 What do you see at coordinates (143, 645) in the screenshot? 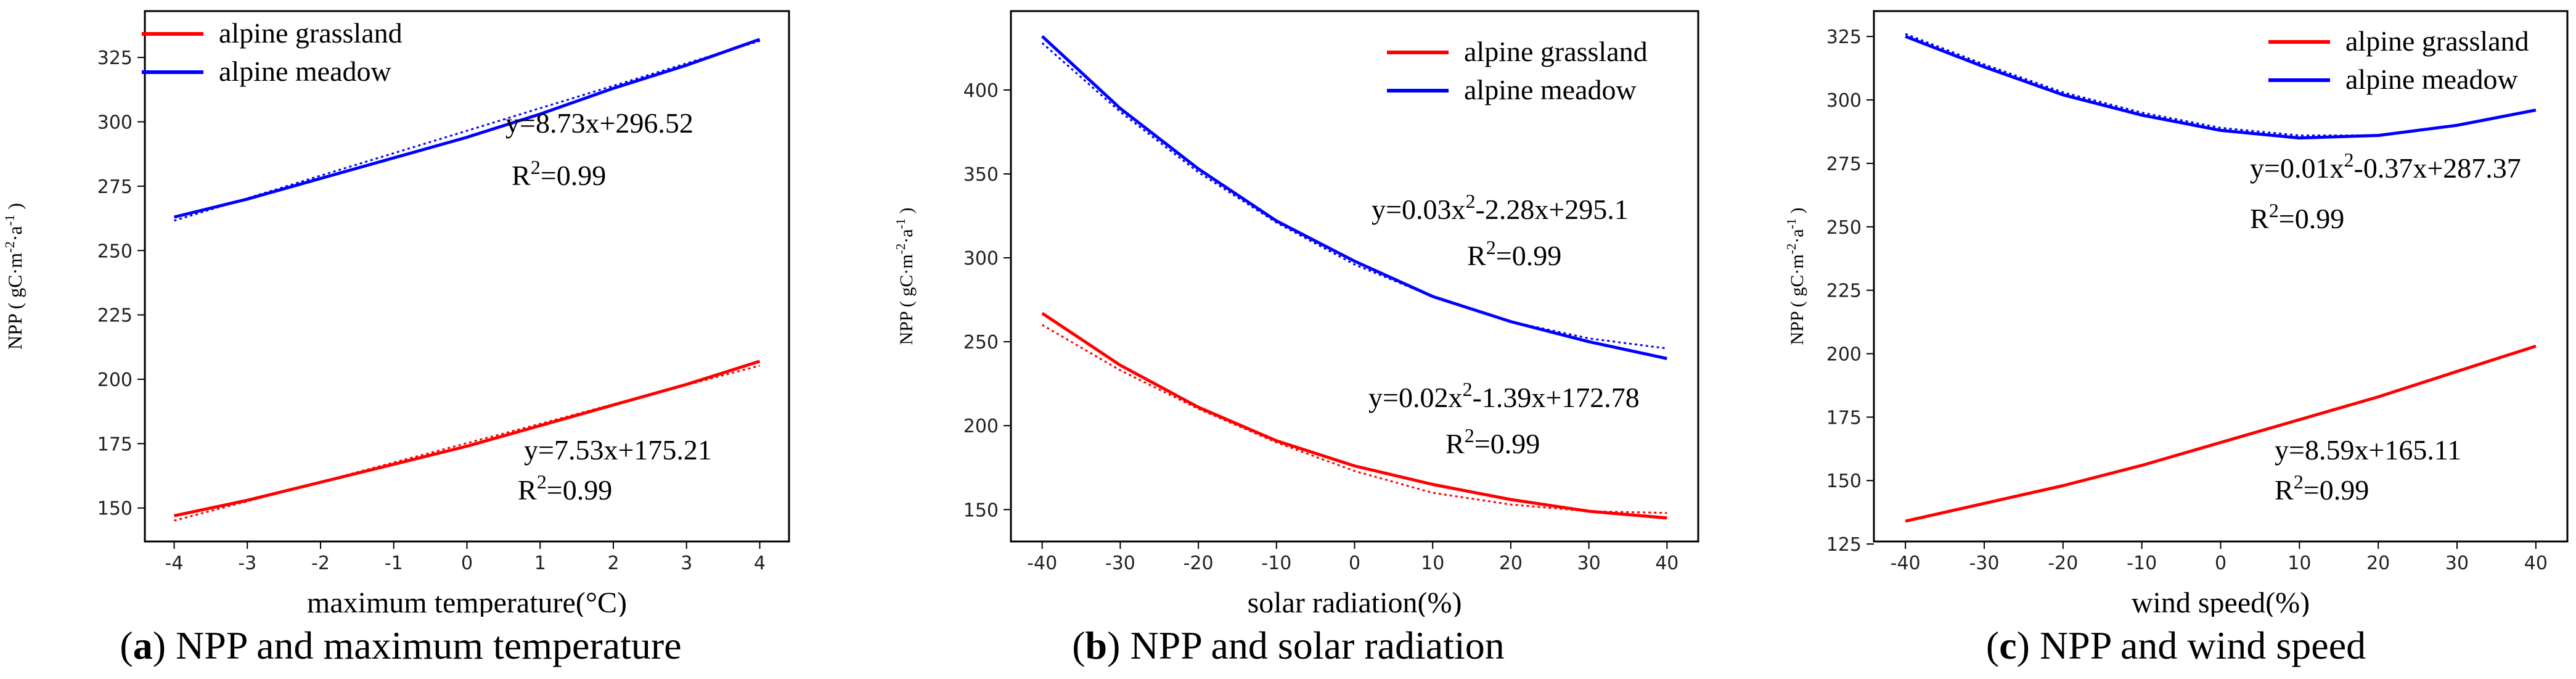
I see `caption-a-letter: a` at bounding box center [143, 645].